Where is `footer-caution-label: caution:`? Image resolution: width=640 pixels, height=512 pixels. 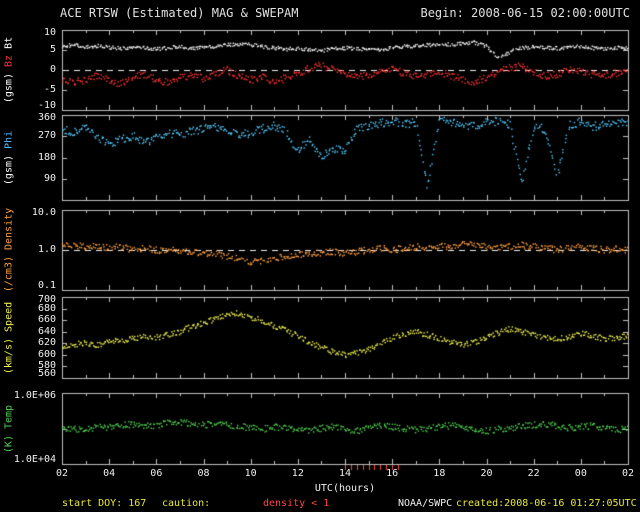
footer-caution-label: caution: is located at coordinates (186, 503).